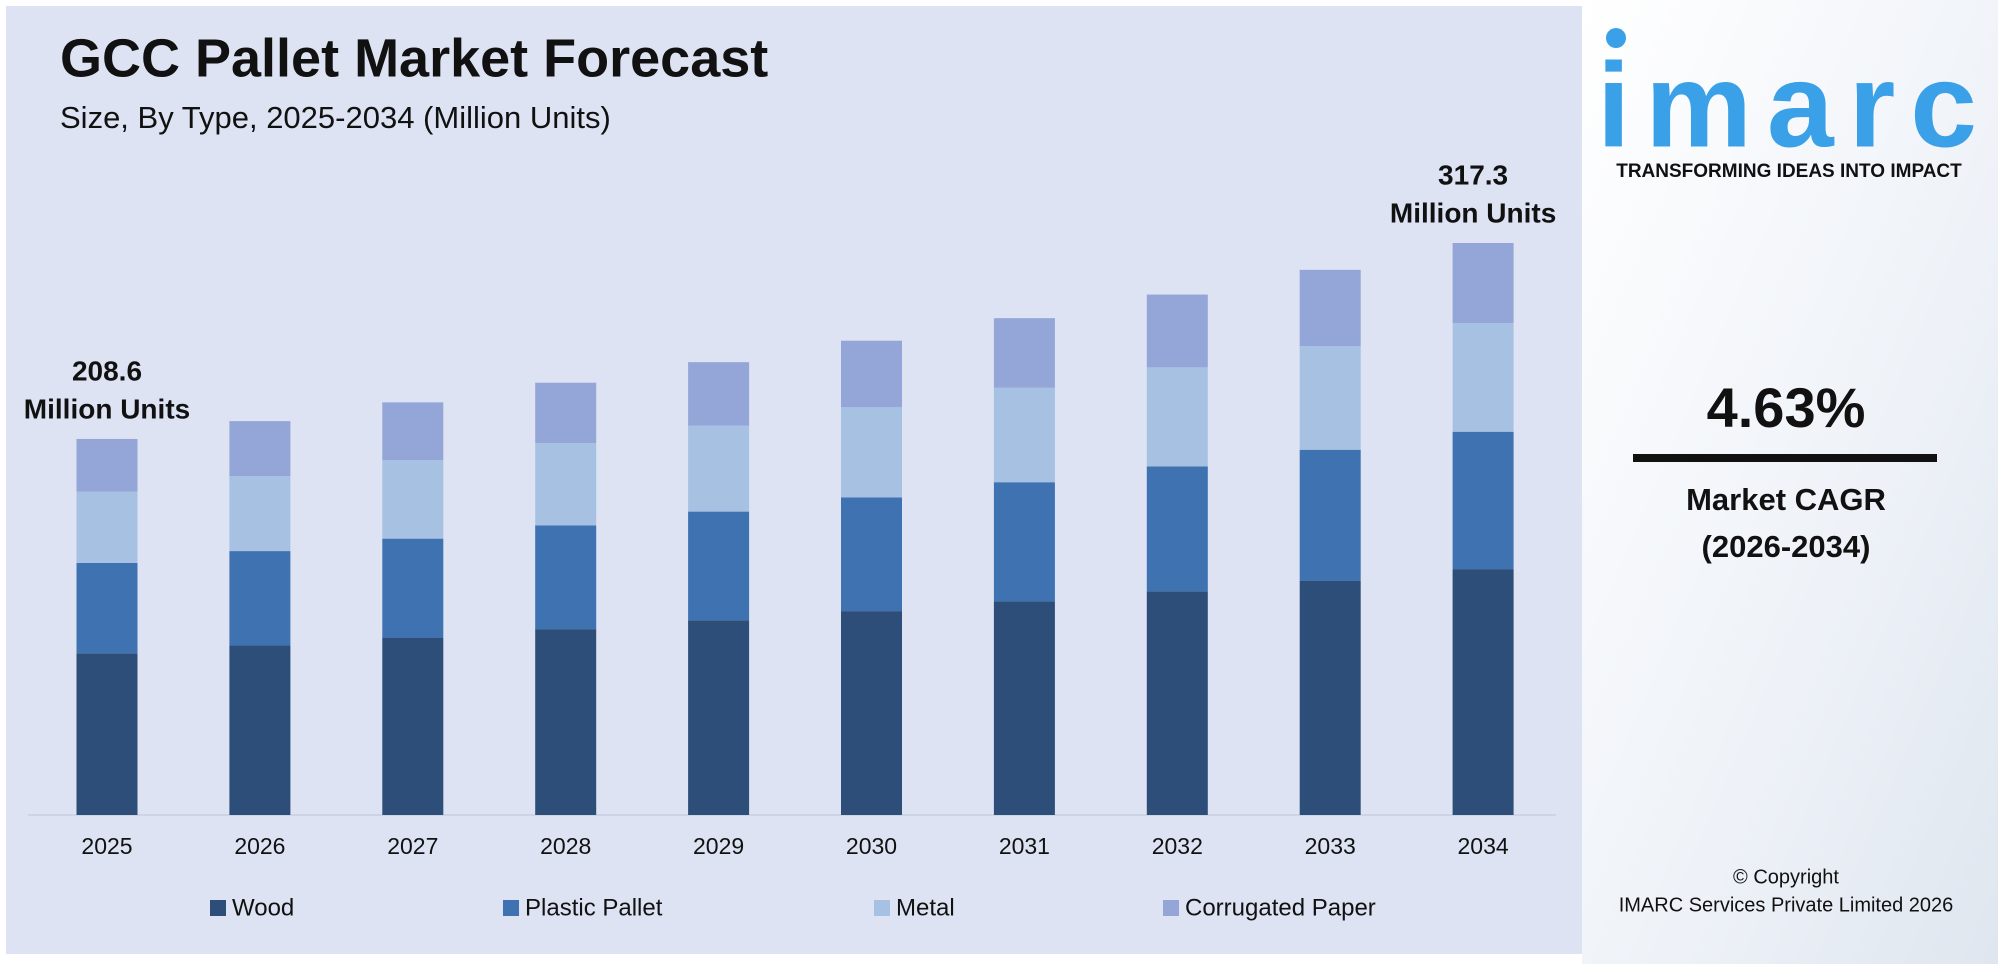  What do you see at coordinates (1616, 38) in the screenshot?
I see `logo-dot` at bounding box center [1616, 38].